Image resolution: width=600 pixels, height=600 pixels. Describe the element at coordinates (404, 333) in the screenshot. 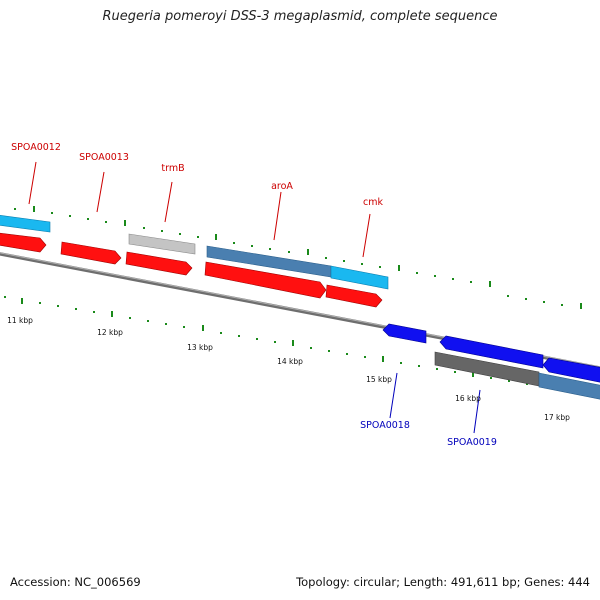

I see `gene-arrow-spoa0018` at that location.